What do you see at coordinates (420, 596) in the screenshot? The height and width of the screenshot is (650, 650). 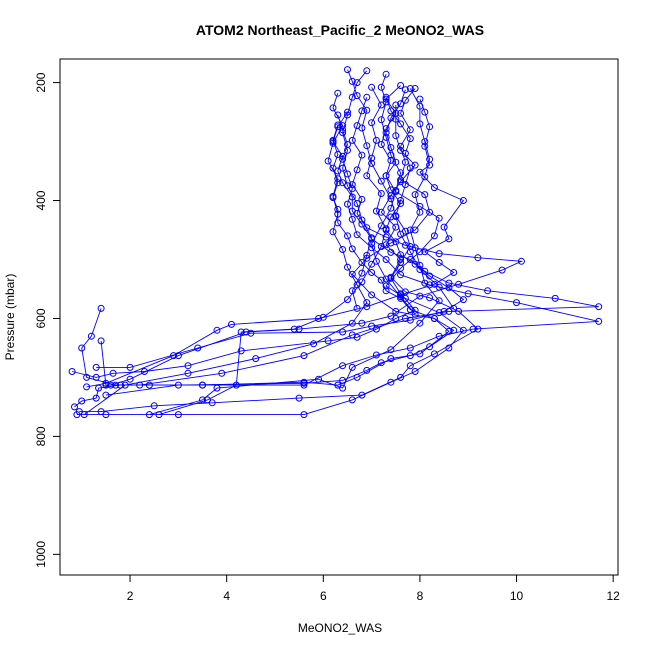 I see `x-tick-label: 8` at bounding box center [420, 596].